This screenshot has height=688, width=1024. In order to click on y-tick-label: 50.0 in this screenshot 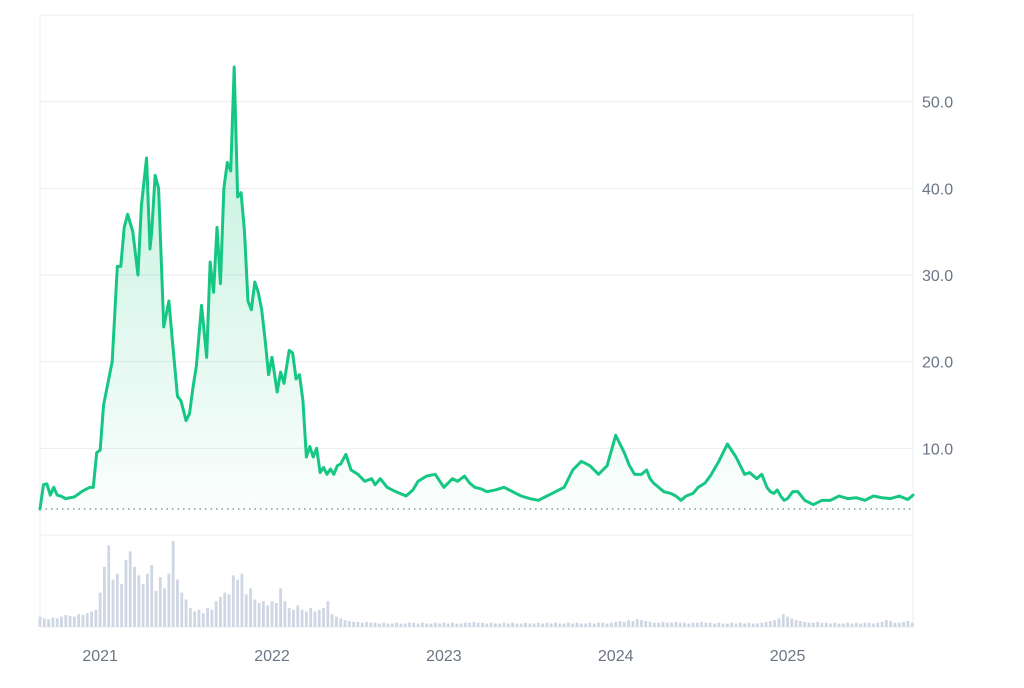, I will do `click(937, 103)`.